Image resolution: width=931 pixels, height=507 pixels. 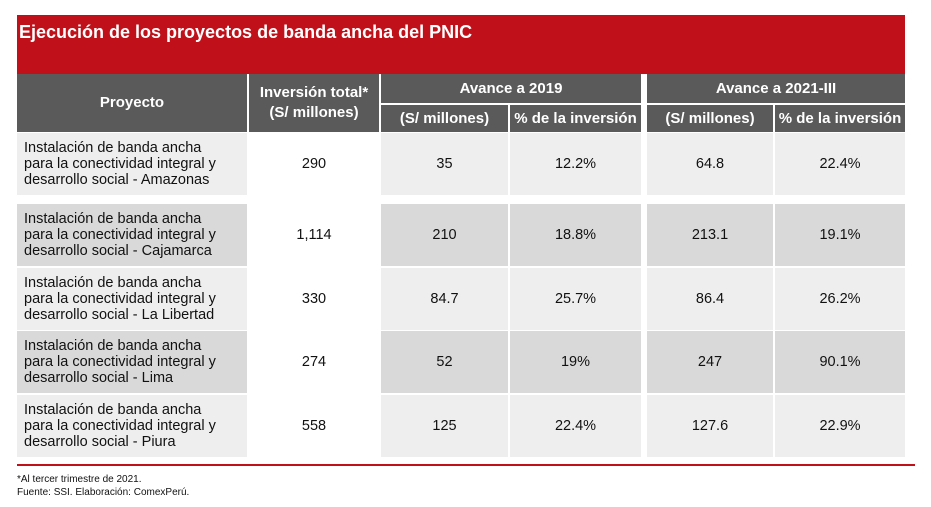 What do you see at coordinates (100, 442) in the screenshot?
I see `project-name-line: desarrollo social - Piura` at bounding box center [100, 442].